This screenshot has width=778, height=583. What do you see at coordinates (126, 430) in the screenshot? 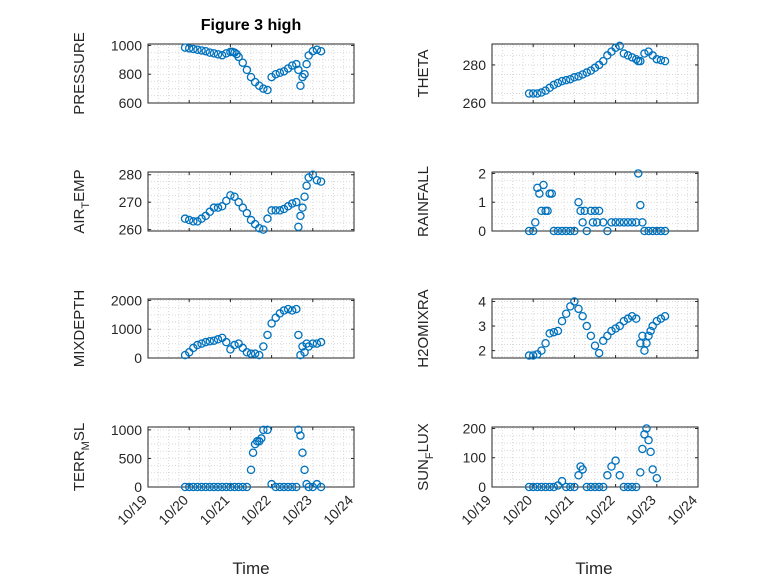
I see `y-tick-label: 1000` at bounding box center [126, 430].